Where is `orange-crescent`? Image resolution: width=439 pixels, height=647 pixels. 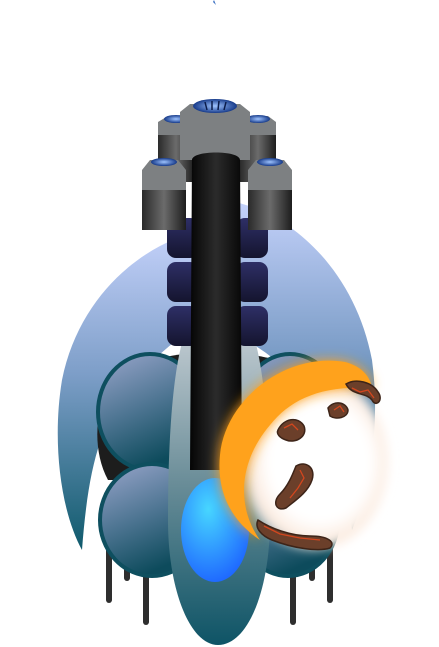
orange-crescent is located at coordinates (295, 450).